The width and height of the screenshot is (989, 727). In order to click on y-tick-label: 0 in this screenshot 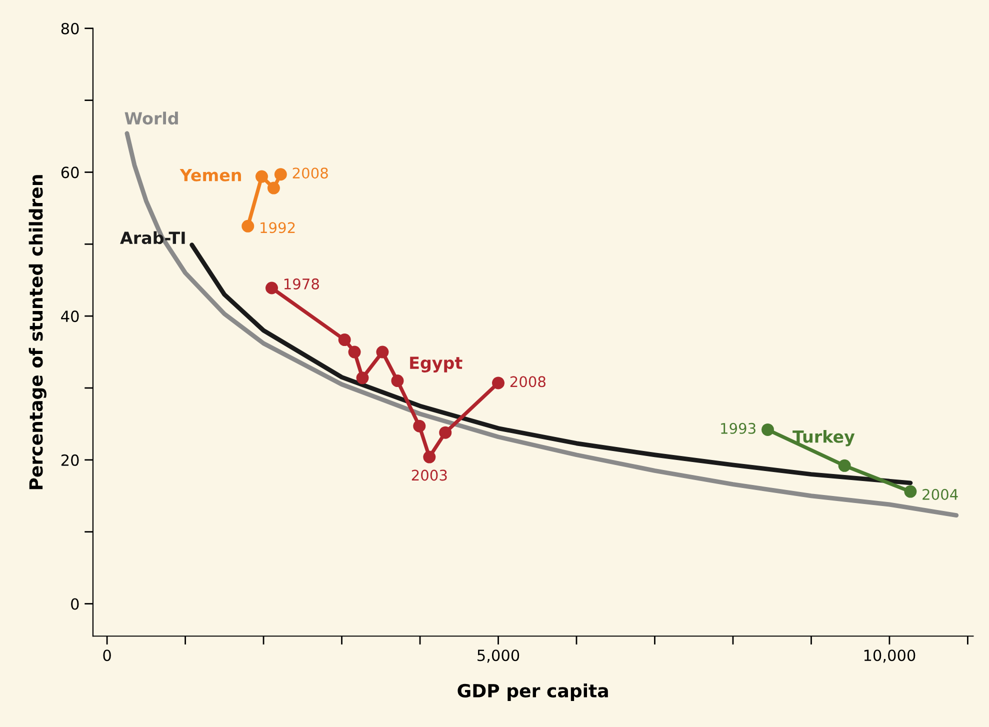, I will do `click(75, 604)`.